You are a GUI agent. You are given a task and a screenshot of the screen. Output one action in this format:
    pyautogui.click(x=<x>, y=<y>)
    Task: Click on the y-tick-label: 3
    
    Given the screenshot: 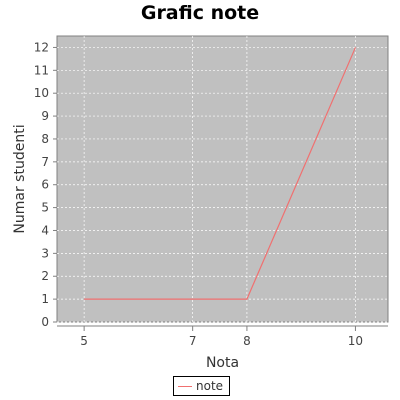 What is the action you would take?
    pyautogui.click(x=45, y=253)
    